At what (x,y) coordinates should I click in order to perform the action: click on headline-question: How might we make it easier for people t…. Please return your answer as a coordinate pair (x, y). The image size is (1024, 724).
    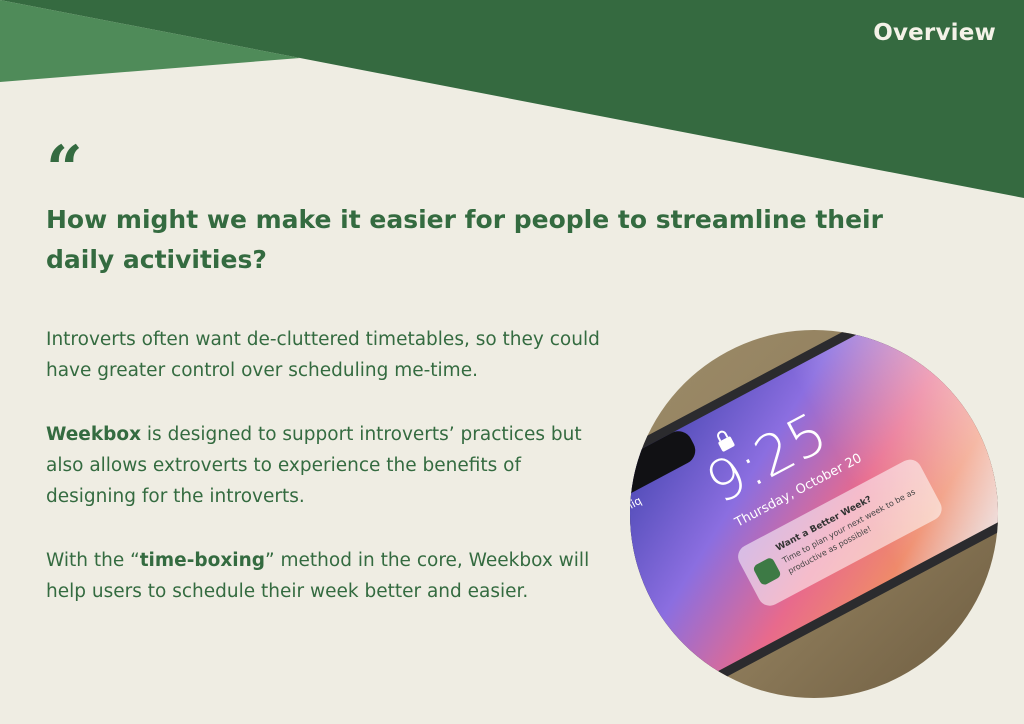
    Looking at the image, I should click on (464, 239).